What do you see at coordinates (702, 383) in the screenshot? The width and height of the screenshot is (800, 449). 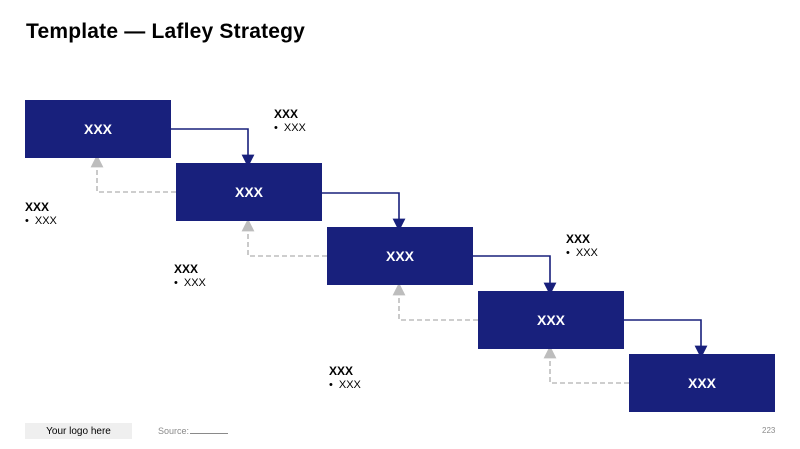 I see `step-box-5: XXX` at bounding box center [702, 383].